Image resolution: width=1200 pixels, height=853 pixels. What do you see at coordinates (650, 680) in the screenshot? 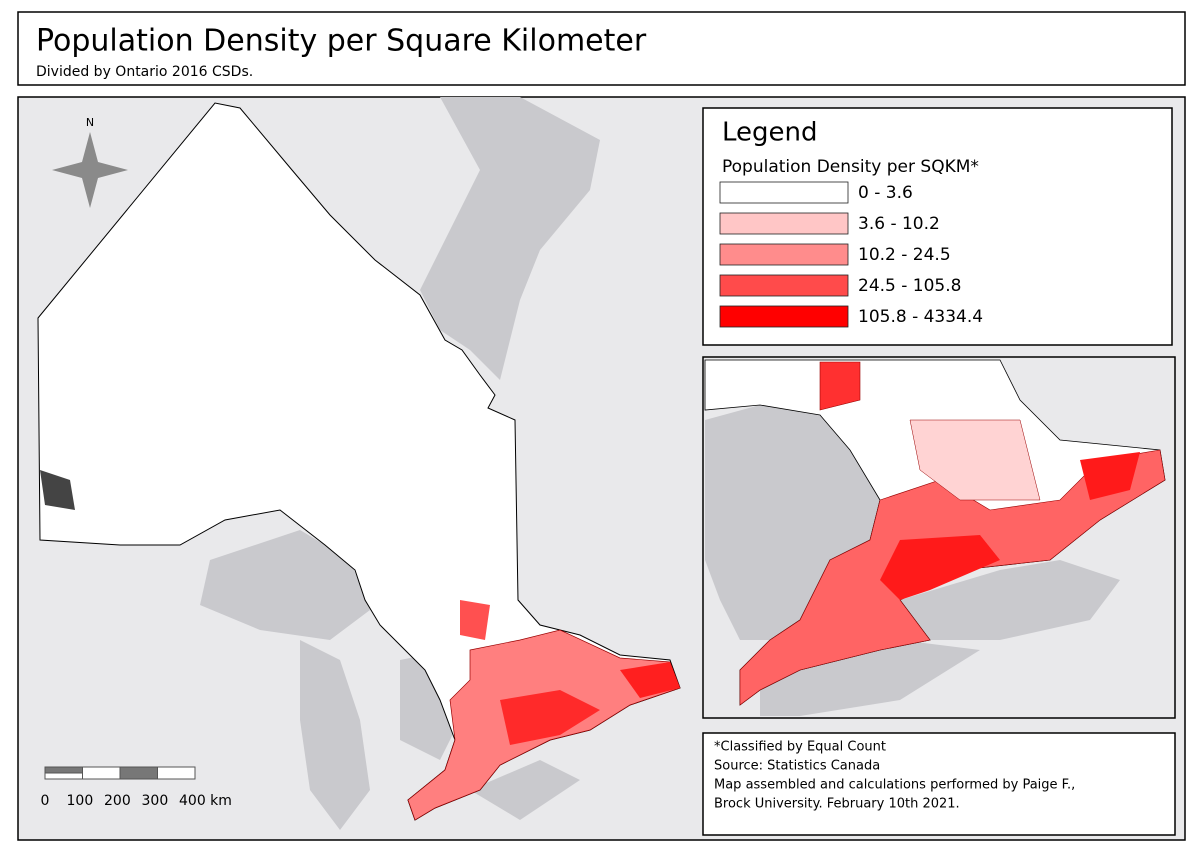
I see `ottawa-region` at bounding box center [650, 680].